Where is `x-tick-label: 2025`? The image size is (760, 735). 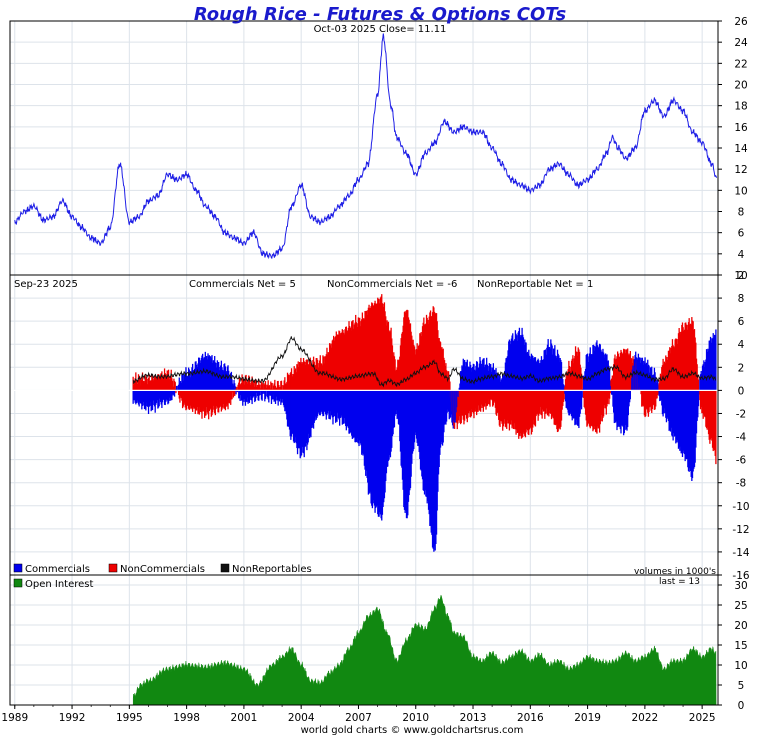 x-tick-label: 2025 is located at coordinates (702, 718).